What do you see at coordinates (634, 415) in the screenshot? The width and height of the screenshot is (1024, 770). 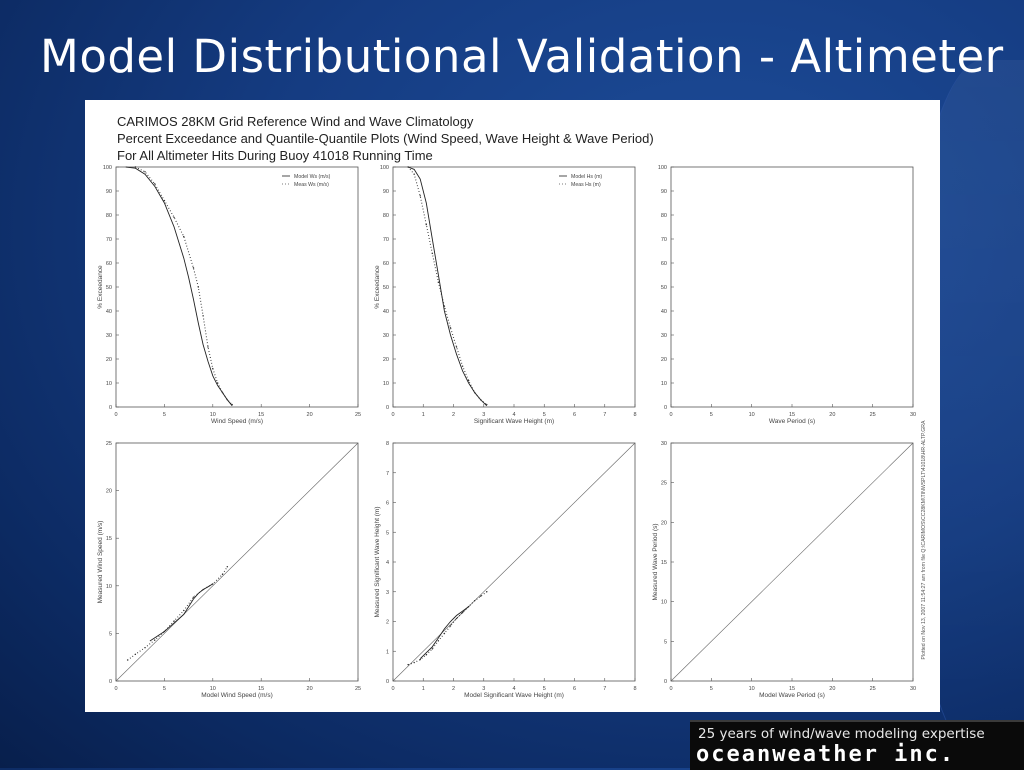 I see `hs-exceedance-xtick-label: 8` at bounding box center [634, 415].